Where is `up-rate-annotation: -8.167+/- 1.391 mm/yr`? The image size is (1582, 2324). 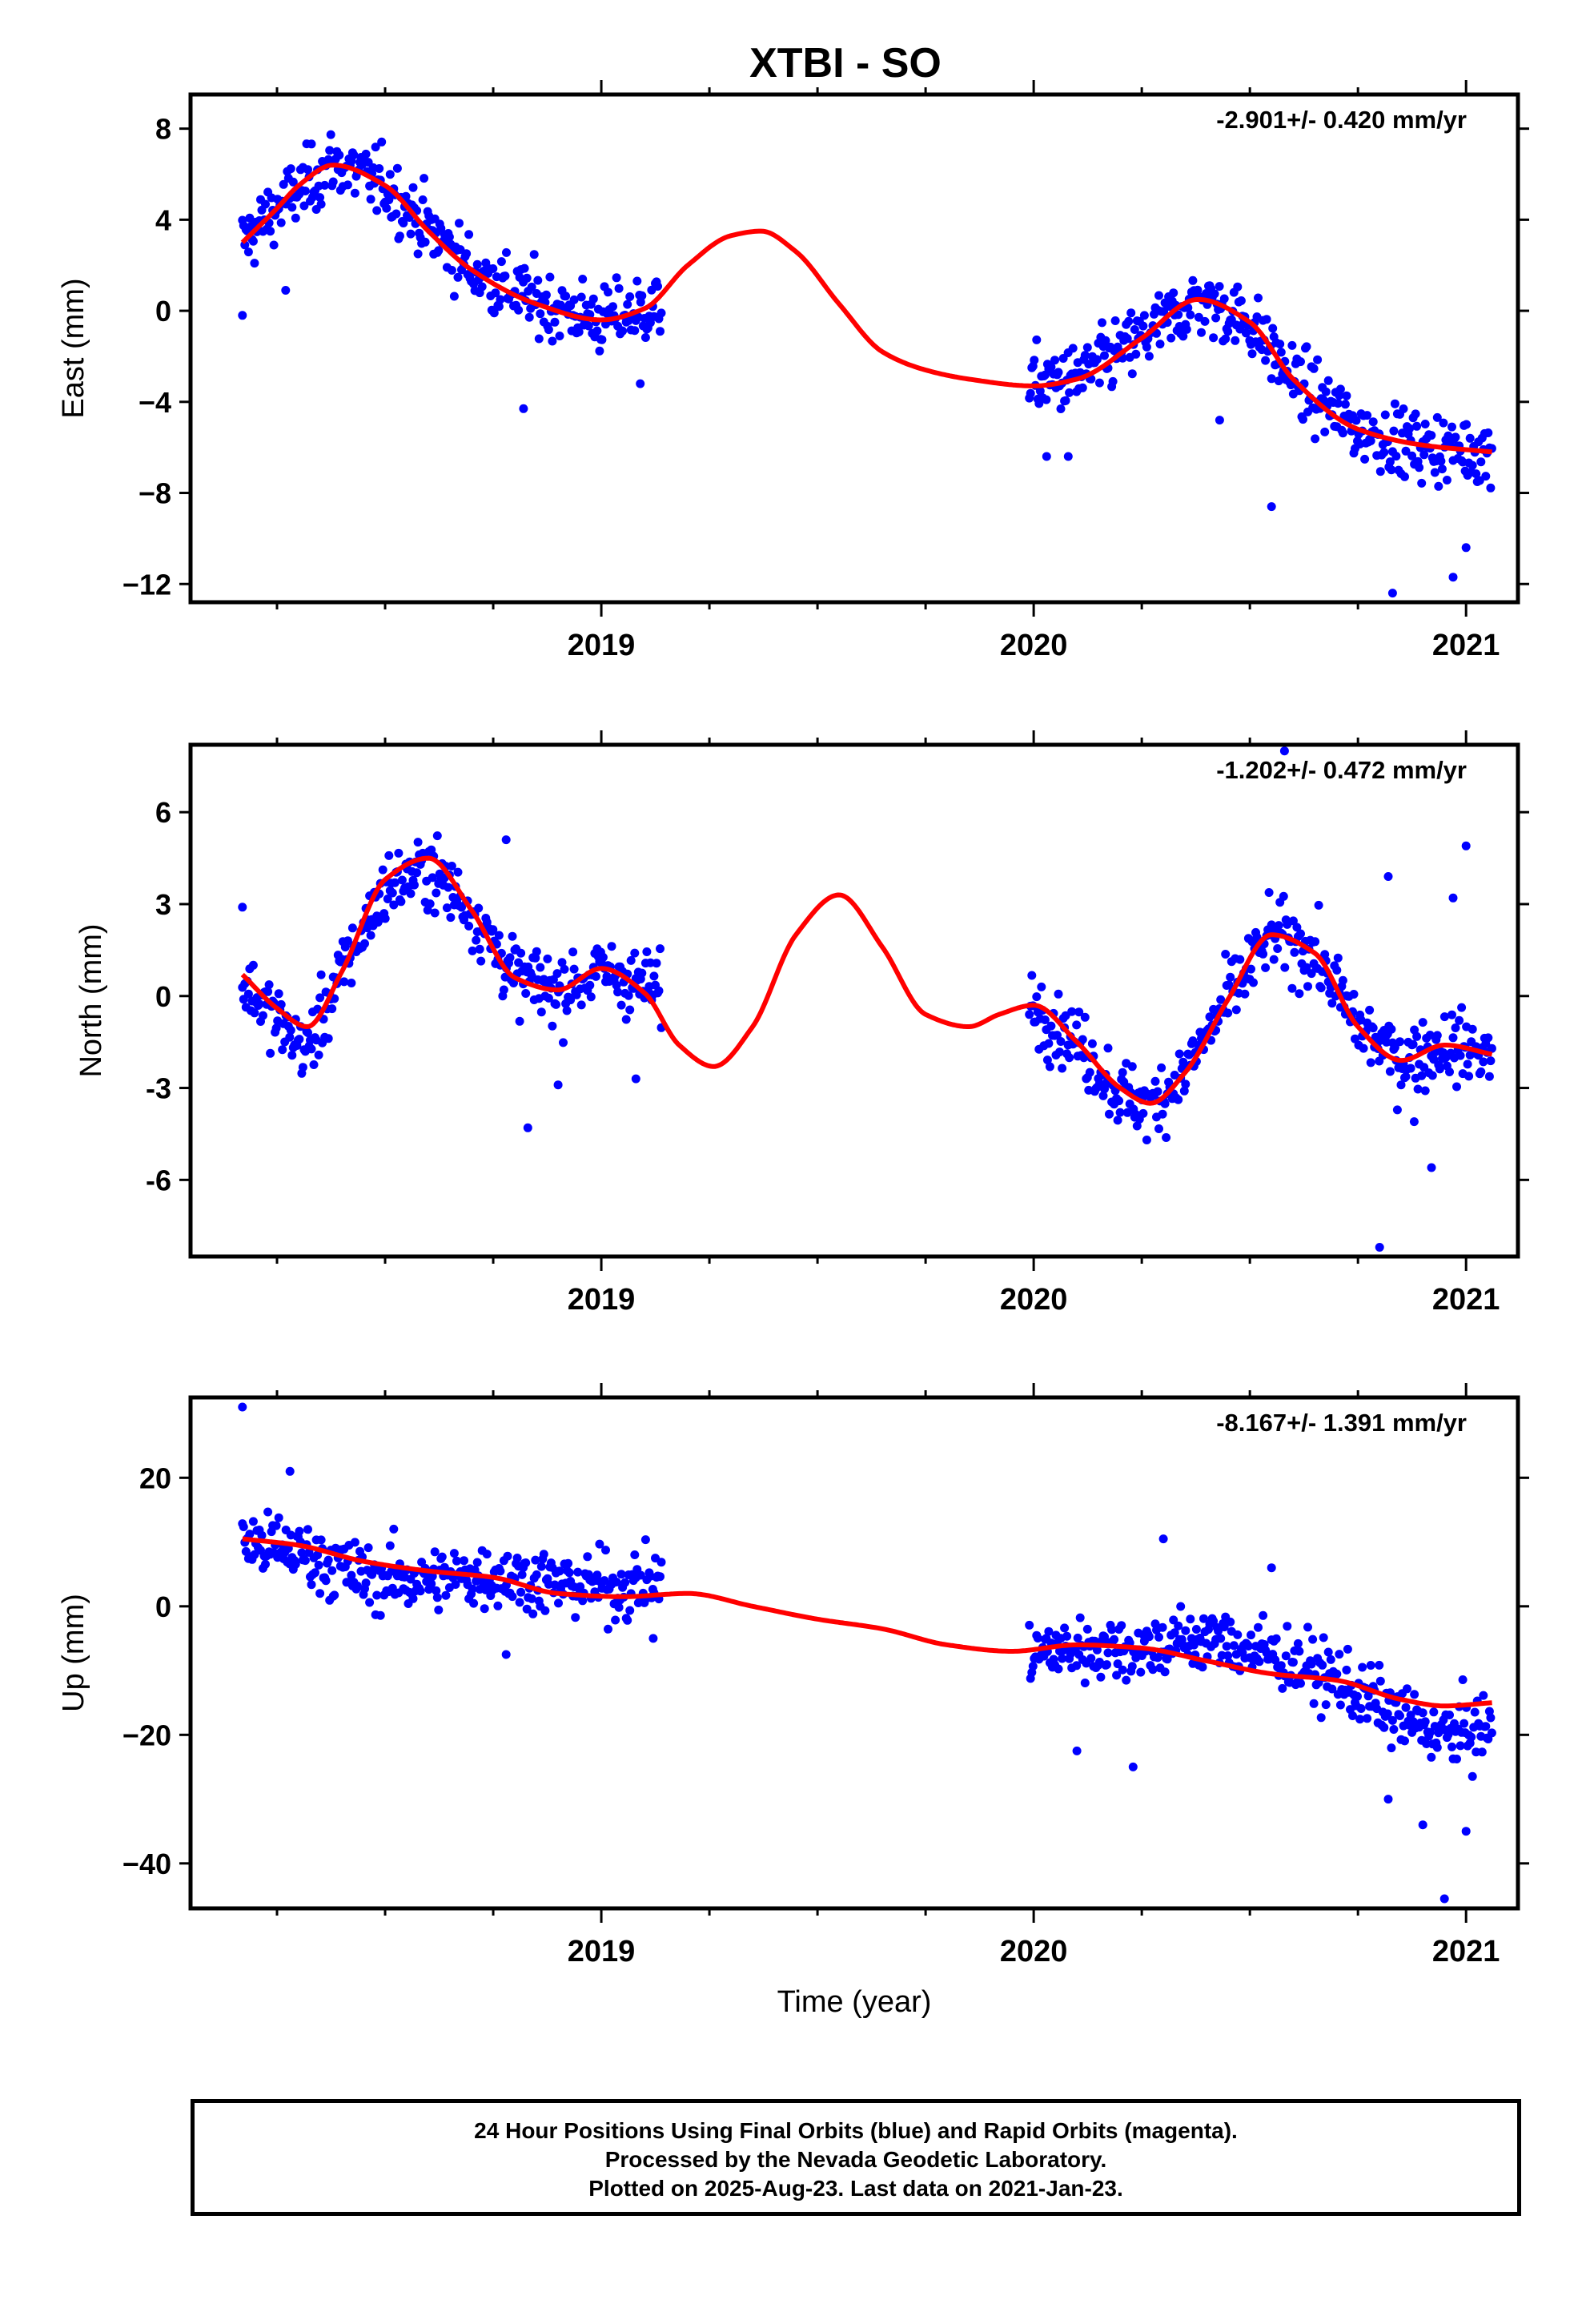
up-rate-annotation: -8.167+/- 1.391 mm/yr is located at coordinates (1341, 1423).